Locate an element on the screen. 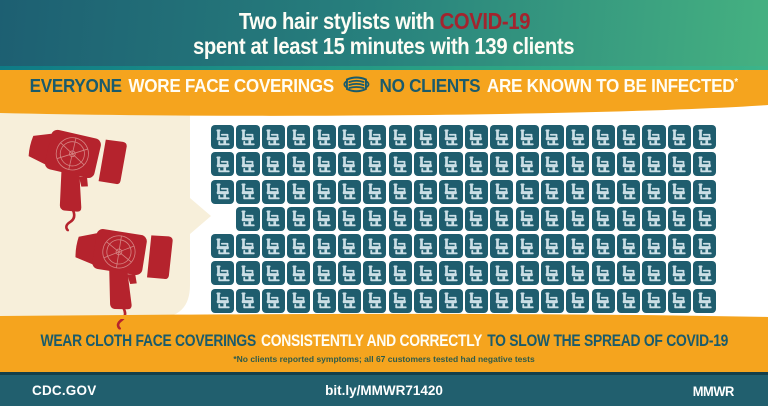  covid-highlight: COVID-19 is located at coordinates (484, 20).